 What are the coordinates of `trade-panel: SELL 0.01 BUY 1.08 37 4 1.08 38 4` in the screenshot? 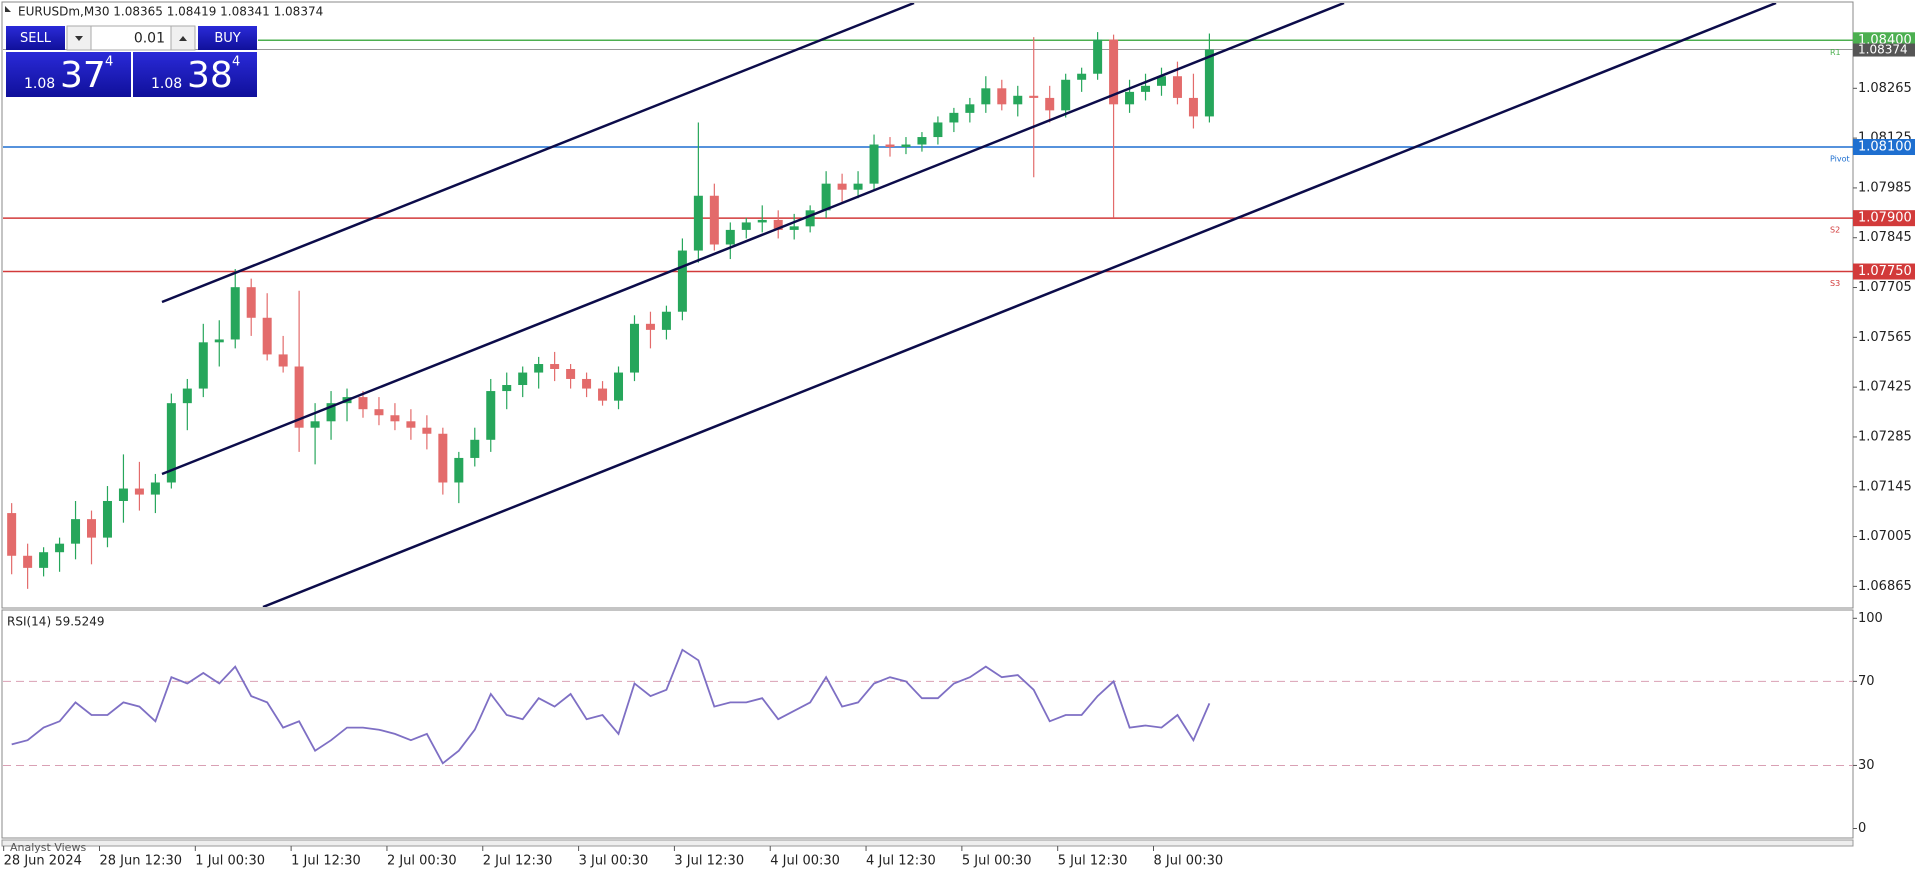 It's located at (131, 61).